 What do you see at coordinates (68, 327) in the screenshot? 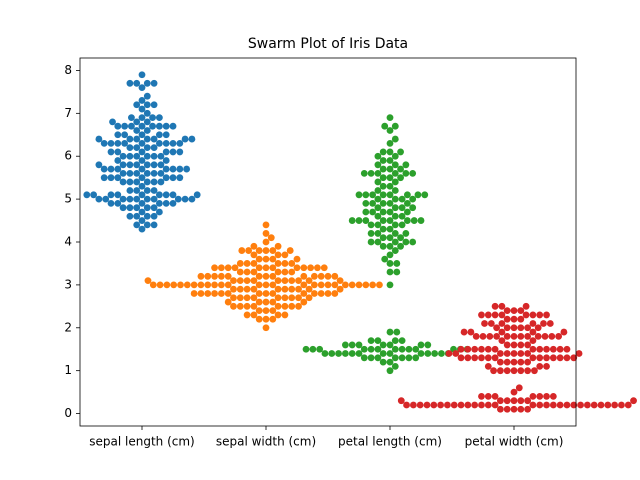
I see `y-tick-label: 2` at bounding box center [68, 327].